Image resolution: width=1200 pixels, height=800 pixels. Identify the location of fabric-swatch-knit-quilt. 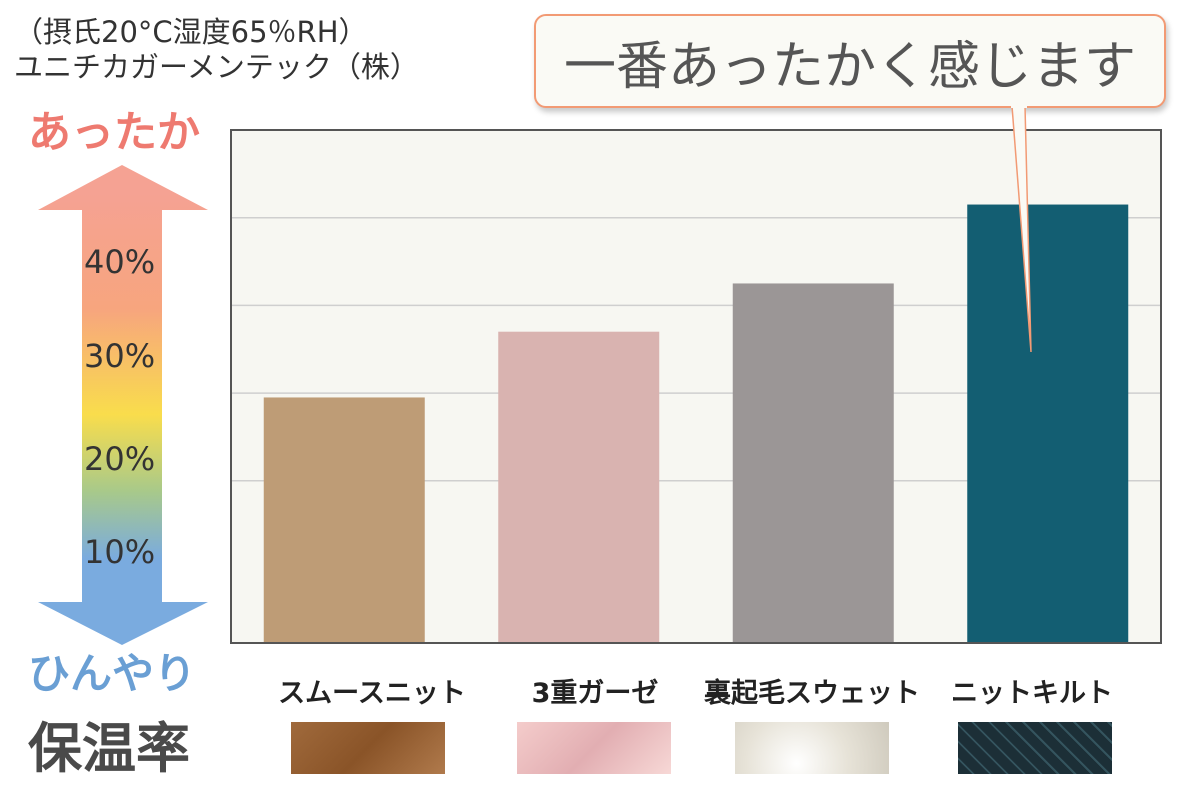
(1035, 748).